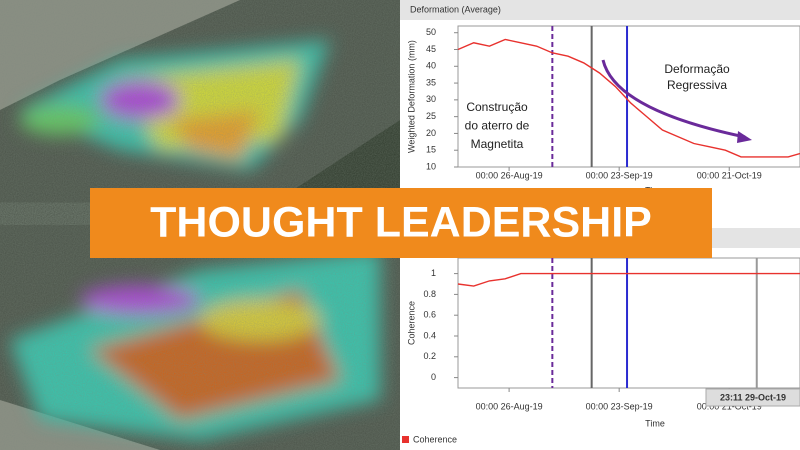 This screenshot has height=450, width=800. What do you see at coordinates (497, 126) in the screenshot?
I see `annotation: do aterro de` at bounding box center [497, 126].